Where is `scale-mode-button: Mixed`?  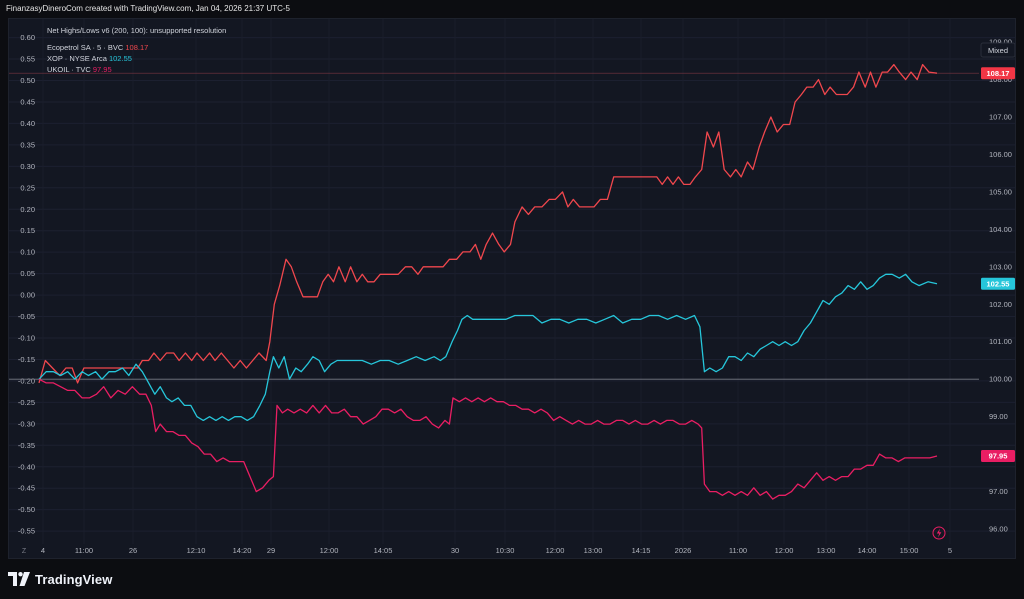 scale-mode-button: Mixed is located at coordinates (998, 50).